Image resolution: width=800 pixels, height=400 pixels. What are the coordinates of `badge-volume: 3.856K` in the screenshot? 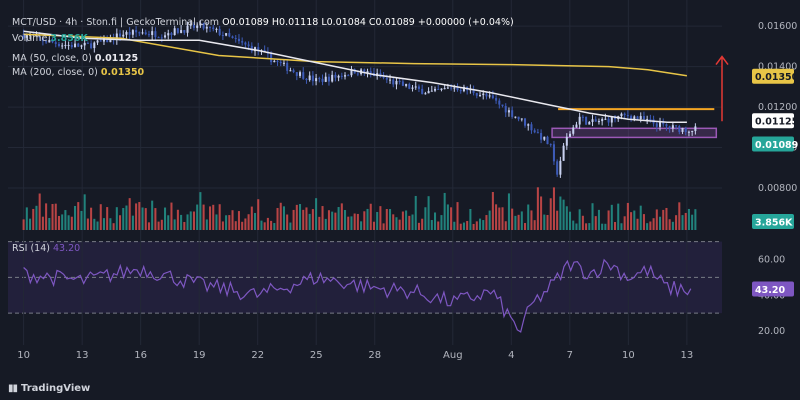 It's located at (773, 221).